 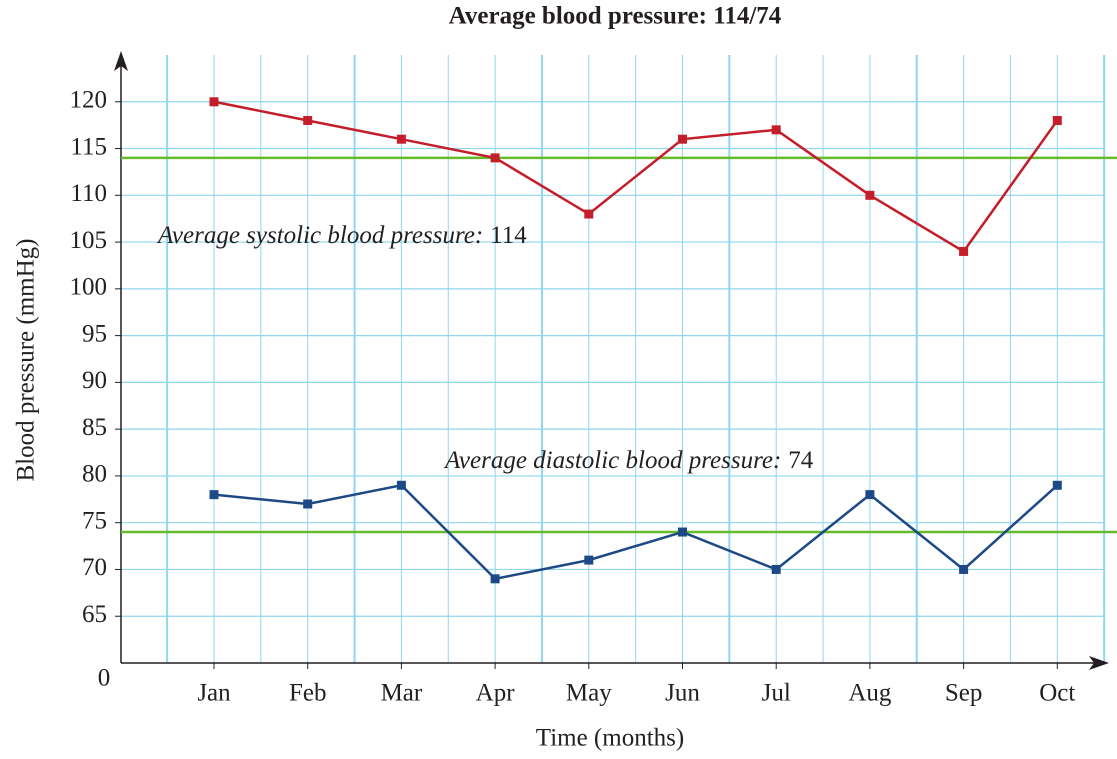 I want to click on y-tick-label: 100, so click(x=89, y=287).